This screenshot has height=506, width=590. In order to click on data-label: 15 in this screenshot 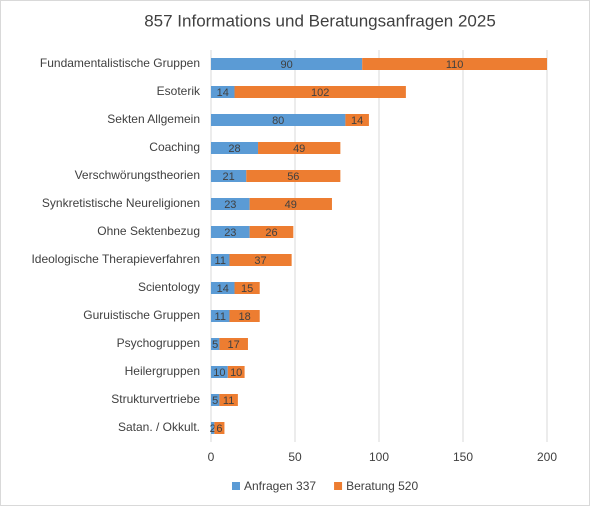, I will do `click(247, 289)`.